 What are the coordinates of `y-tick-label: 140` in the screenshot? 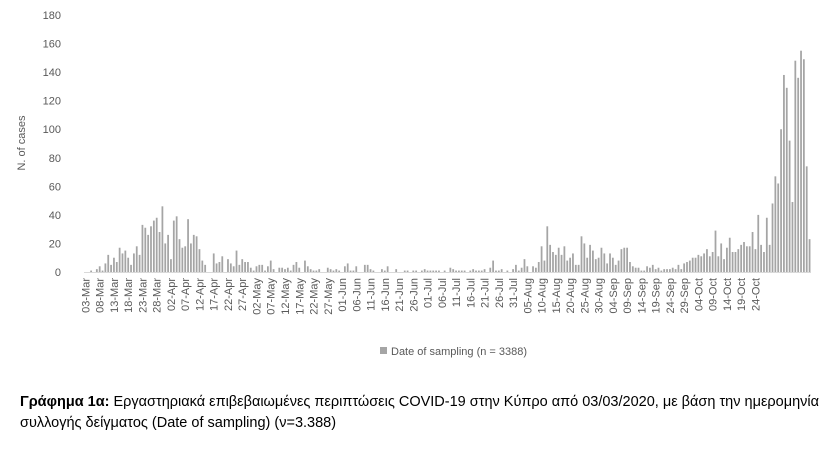 It's located at (52, 73).